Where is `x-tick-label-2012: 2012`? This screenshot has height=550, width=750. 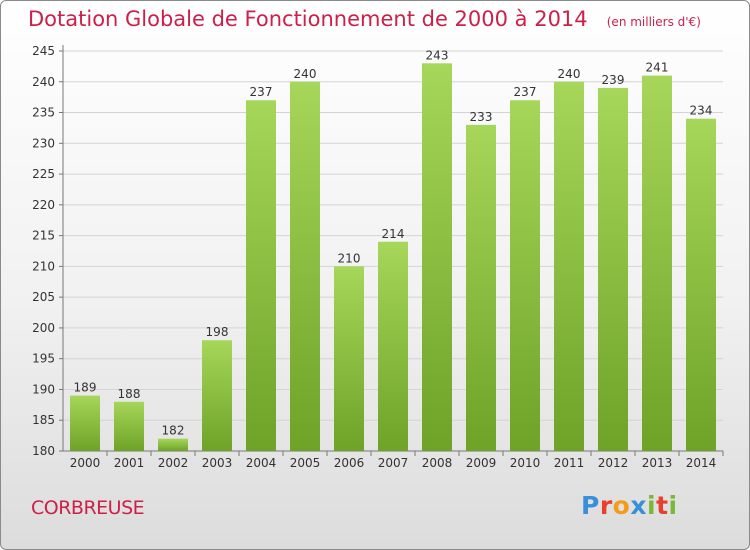
x-tick-label-2012: 2012 is located at coordinates (613, 463).